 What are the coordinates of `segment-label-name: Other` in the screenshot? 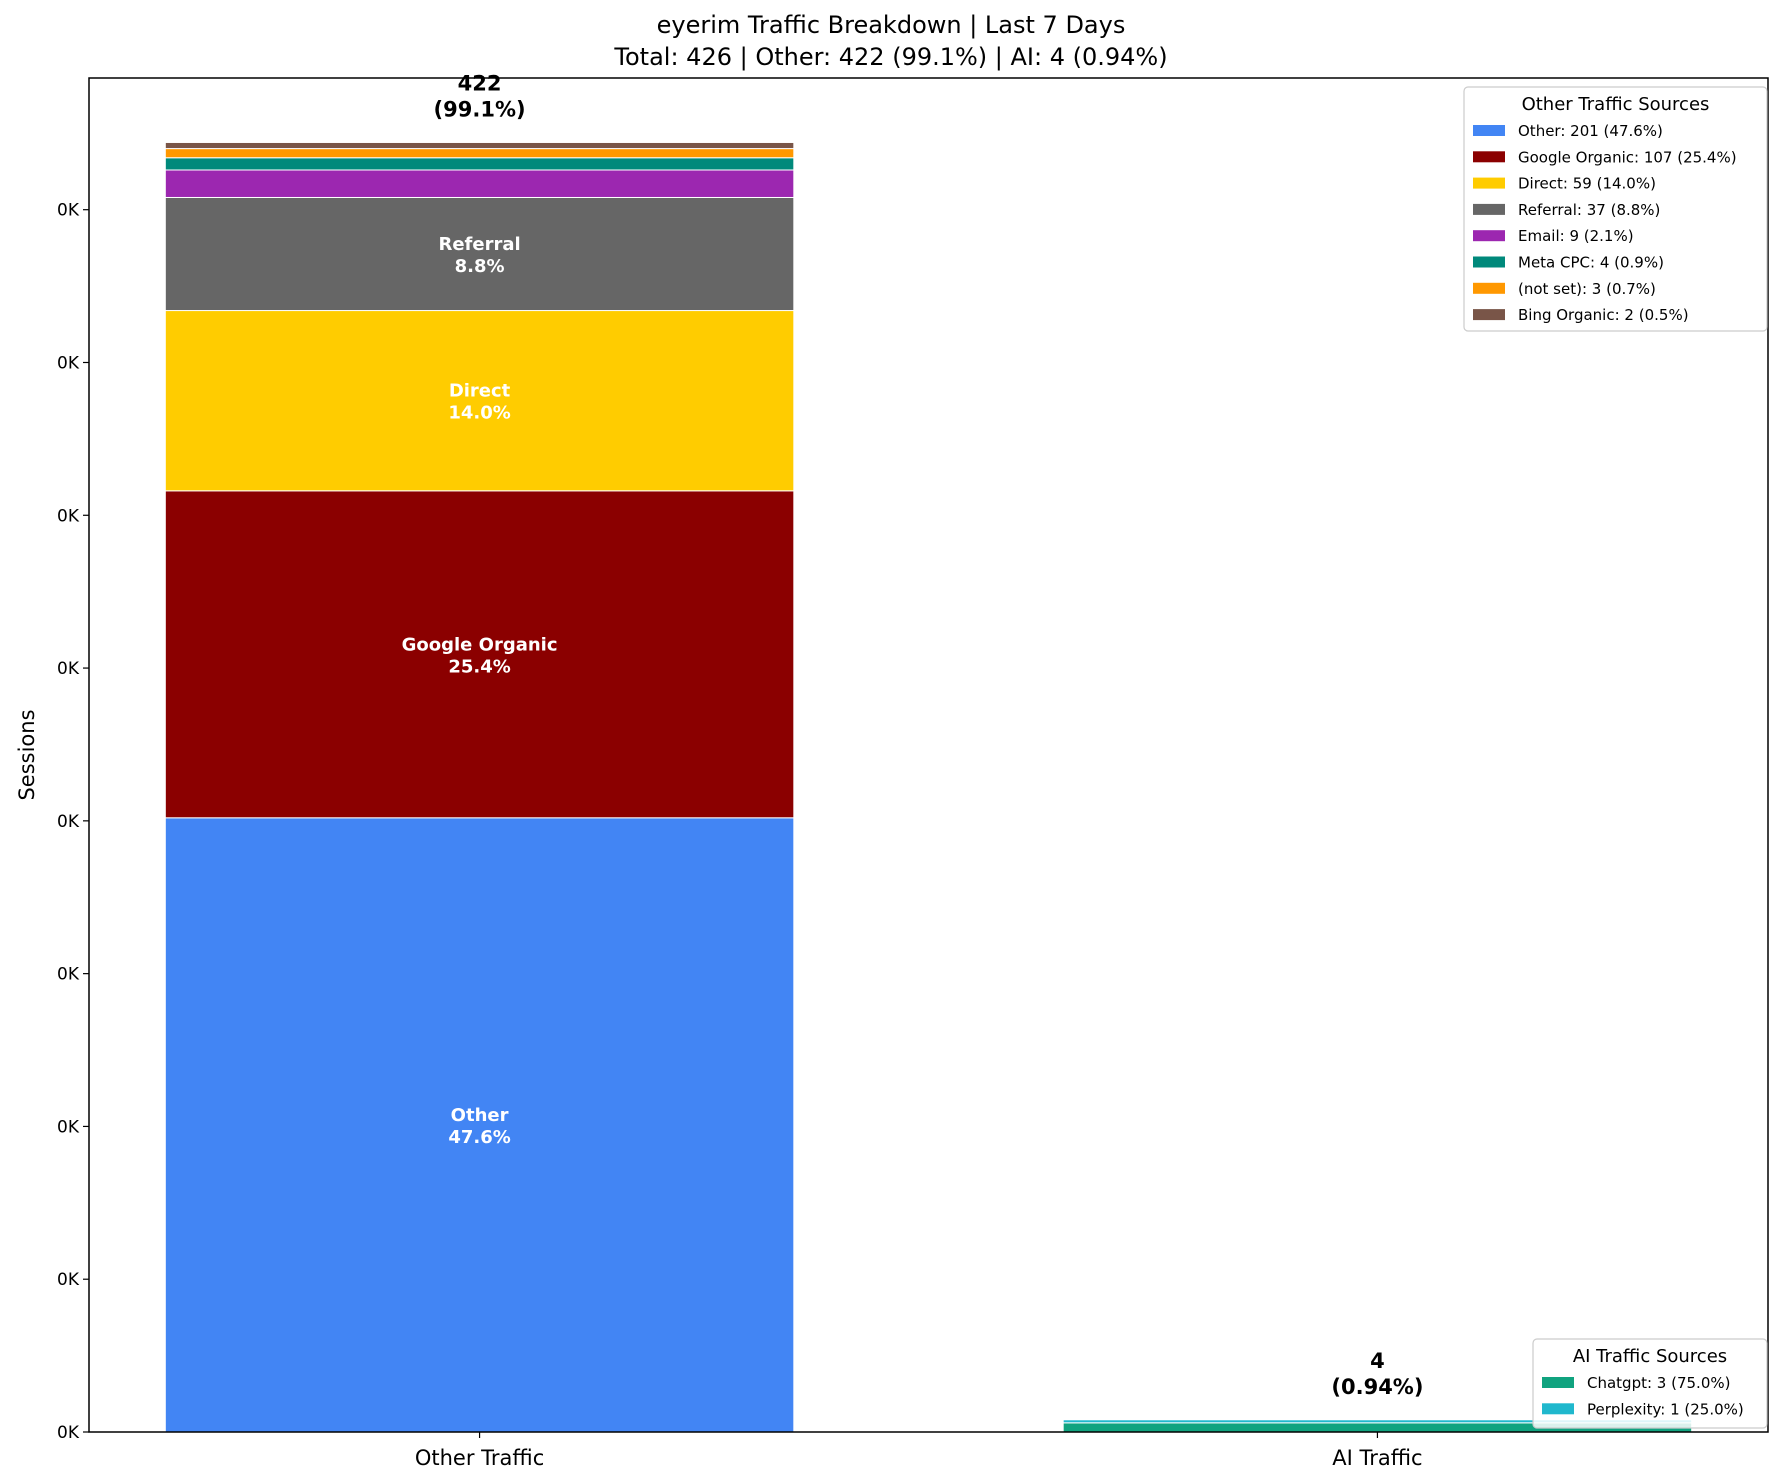 It's located at (480, 1115).